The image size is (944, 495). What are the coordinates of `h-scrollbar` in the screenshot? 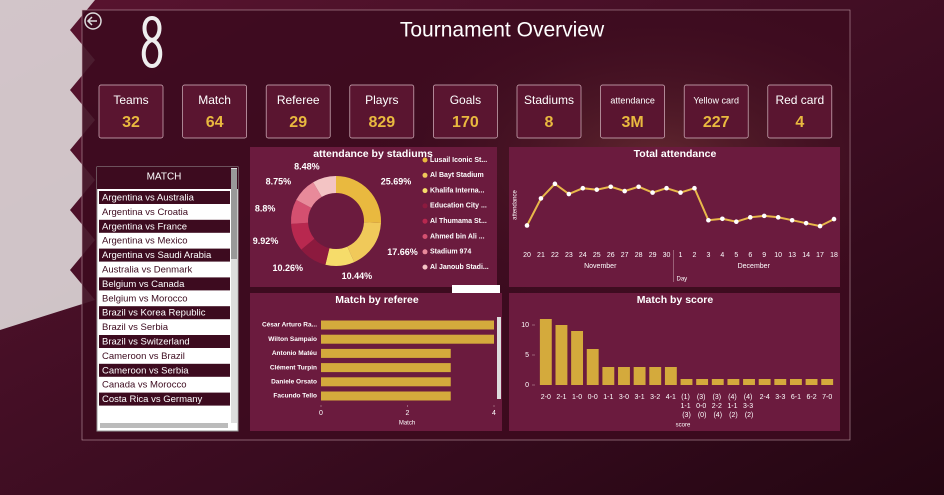 It's located at (164, 425).